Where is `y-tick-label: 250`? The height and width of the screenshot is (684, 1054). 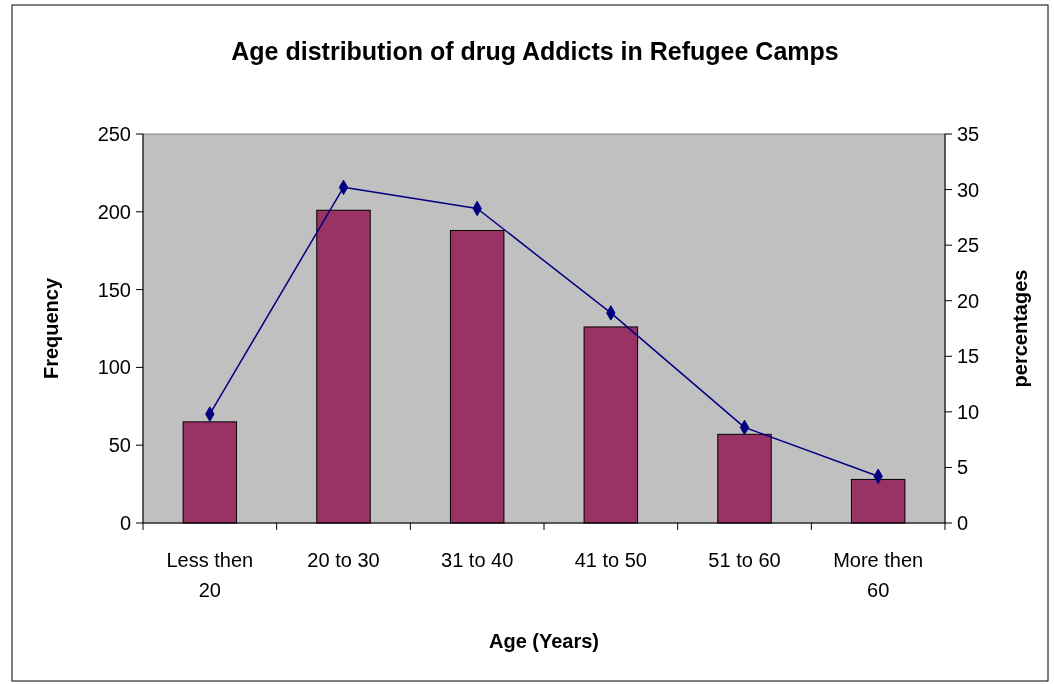 y-tick-label: 250 is located at coordinates (114, 134).